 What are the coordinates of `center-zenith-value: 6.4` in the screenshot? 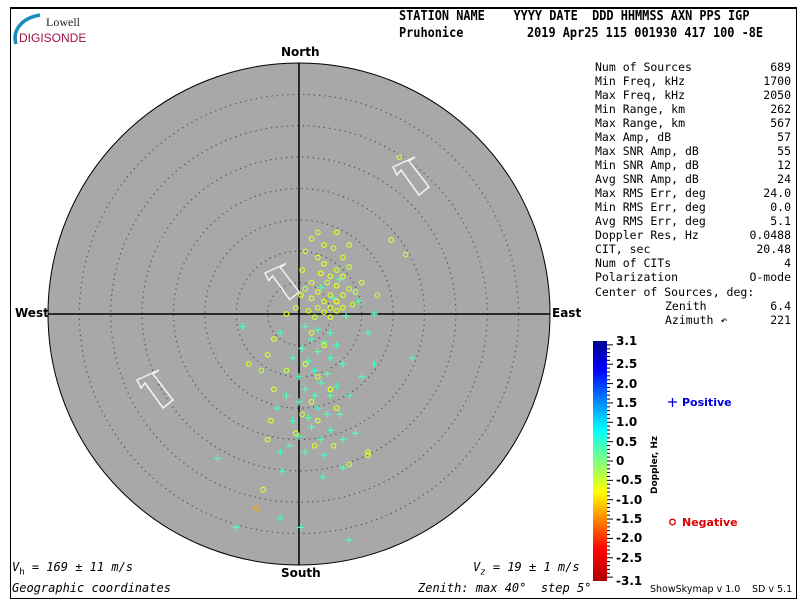 It's located at (780, 306).